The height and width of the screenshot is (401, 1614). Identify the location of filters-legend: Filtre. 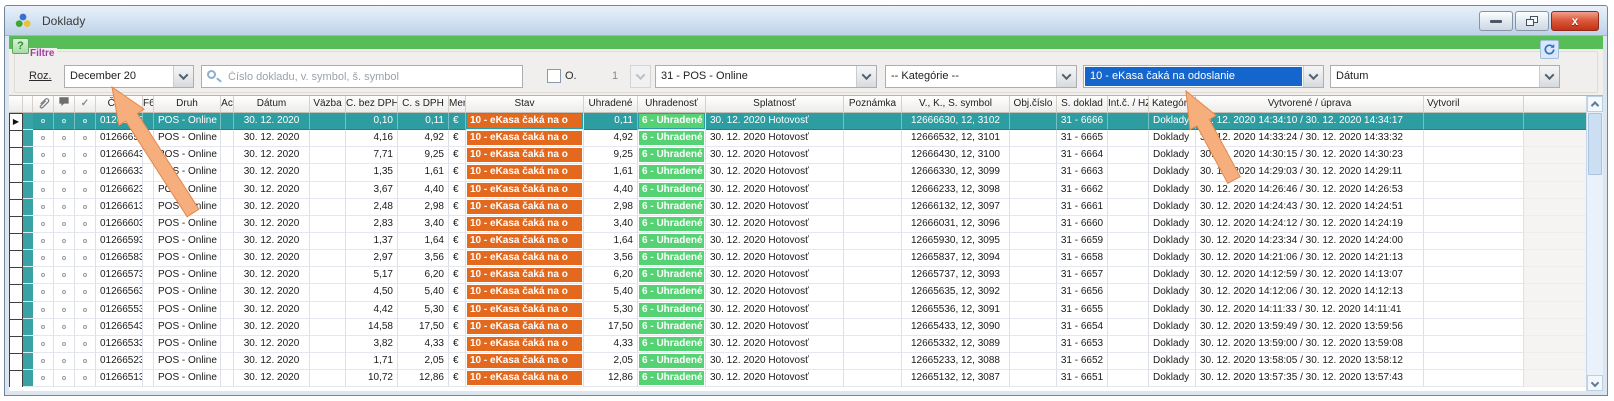
(42, 53).